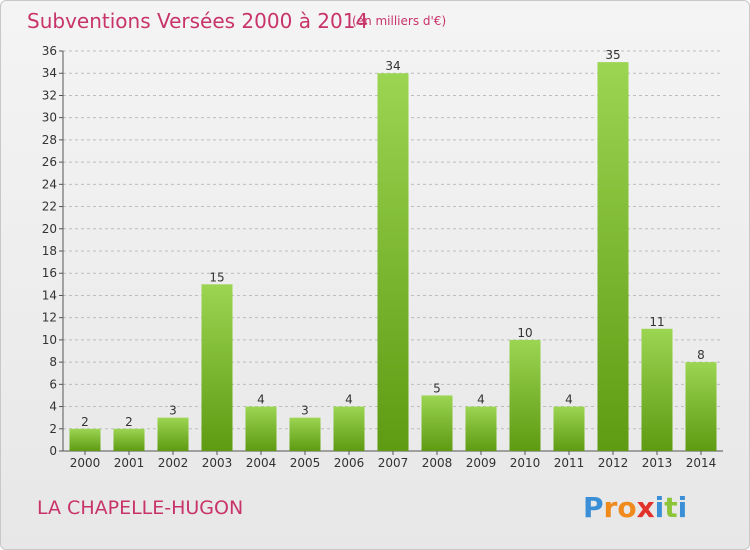 The image size is (750, 550). Describe the element at coordinates (481, 463) in the screenshot. I see `x-tick-label: 2009` at that location.